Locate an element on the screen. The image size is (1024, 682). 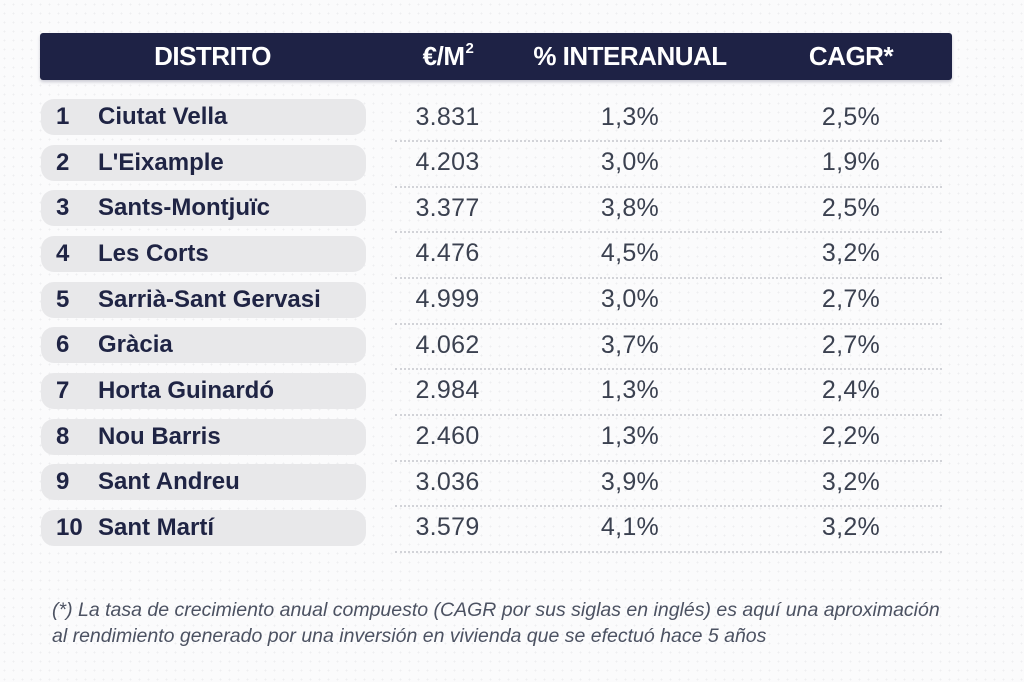
price-value: 2.460 is located at coordinates (447, 436).